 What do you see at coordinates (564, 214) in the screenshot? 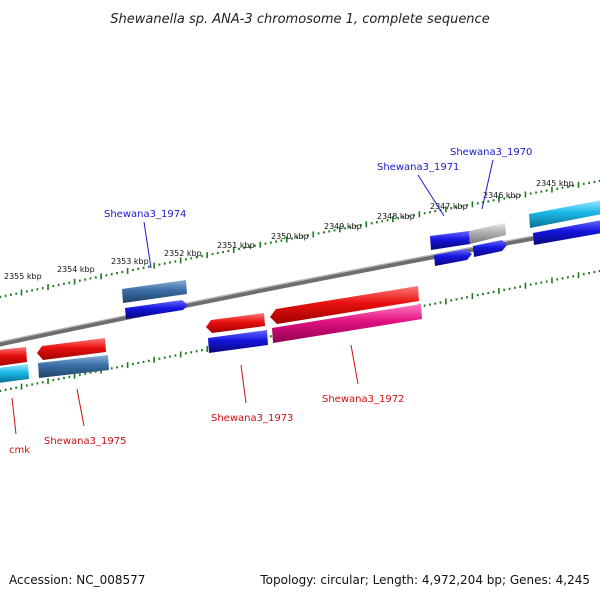
I see `gene-offscreen-right-outer` at bounding box center [564, 214].